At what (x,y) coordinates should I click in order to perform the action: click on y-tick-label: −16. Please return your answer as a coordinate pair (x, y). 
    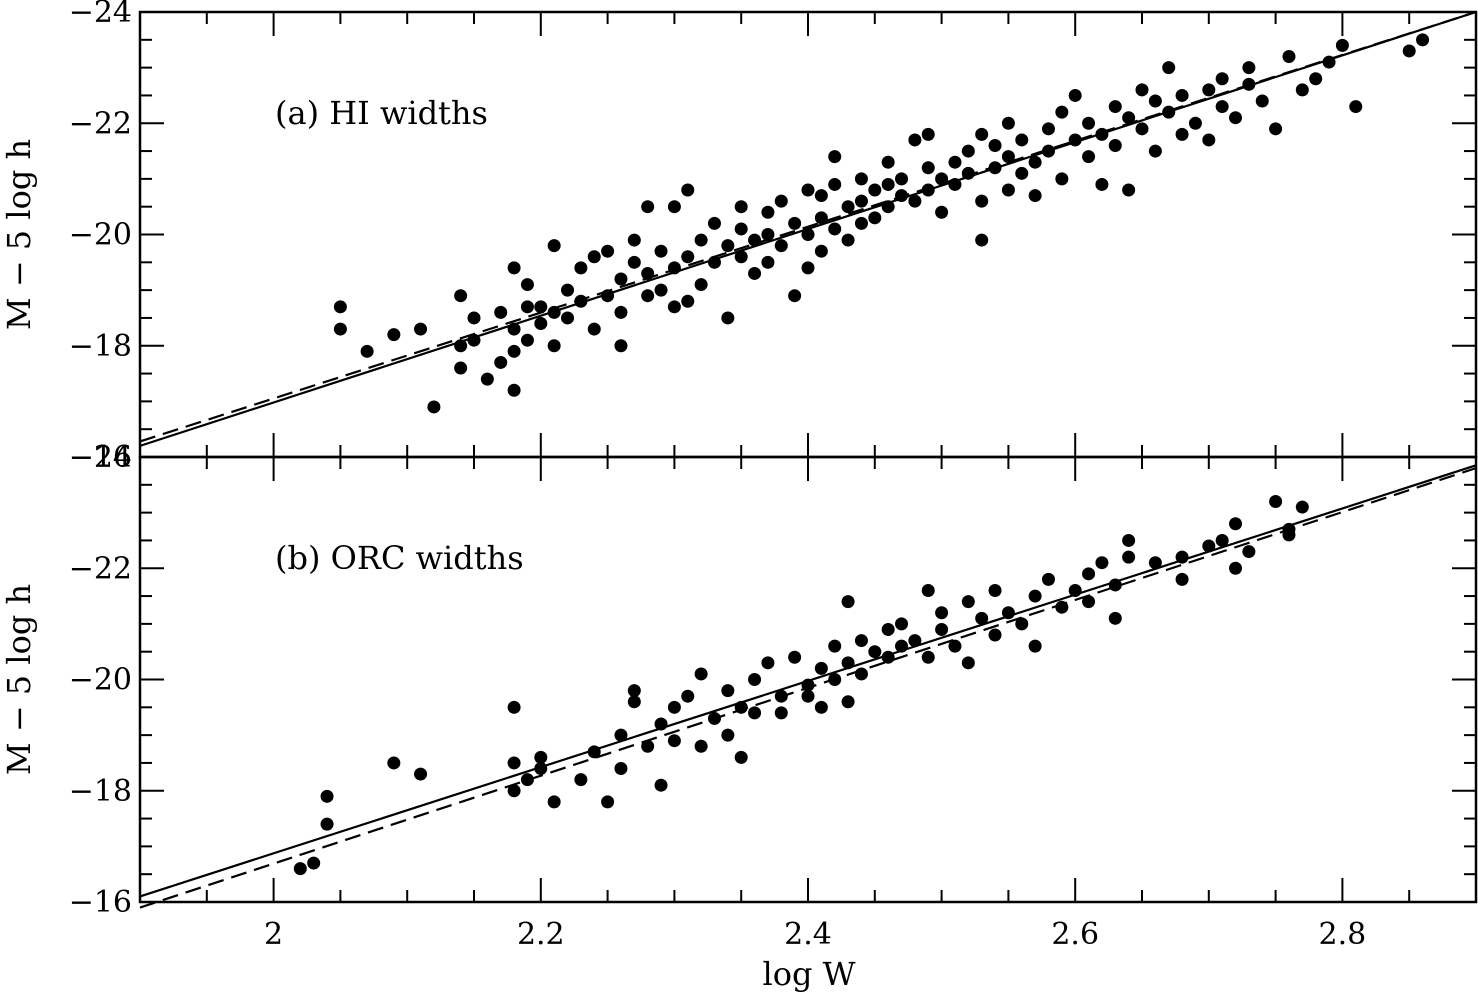
    Looking at the image, I should click on (100, 902).